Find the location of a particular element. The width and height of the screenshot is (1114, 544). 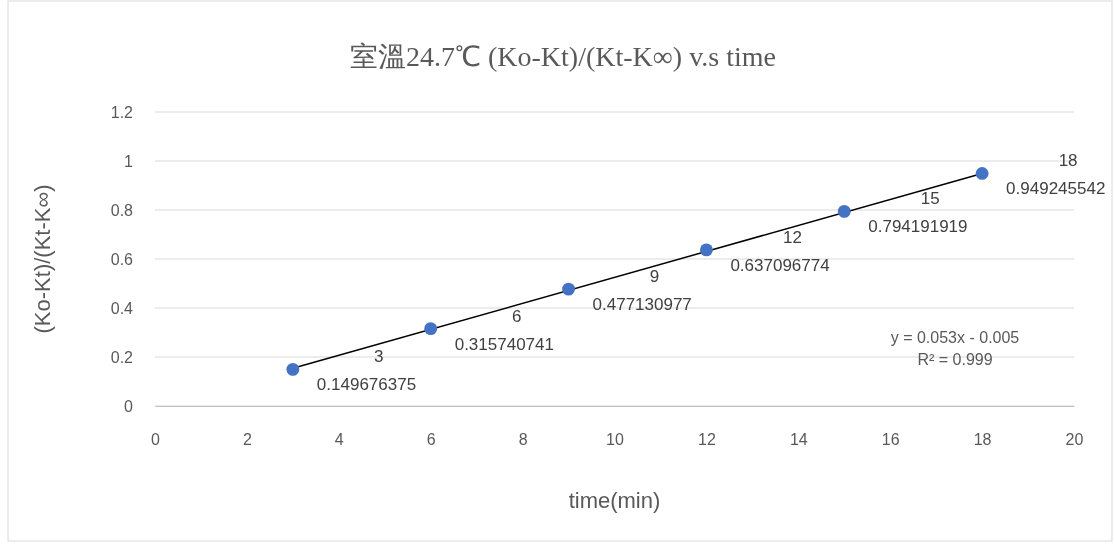

y-tick-label: 1.2 is located at coordinates (122, 112).